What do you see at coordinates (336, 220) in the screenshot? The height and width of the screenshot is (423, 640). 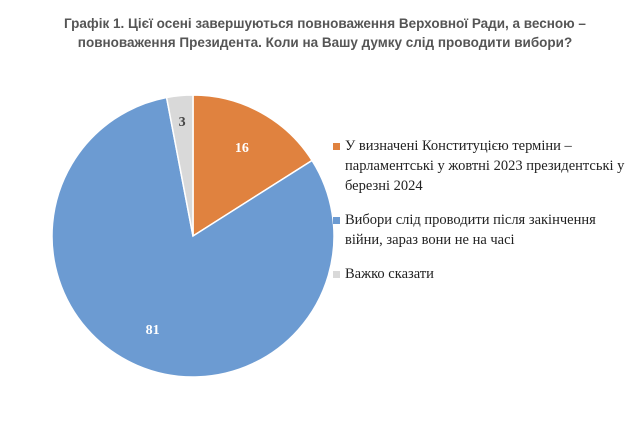 I see `legend-swatch-after-war` at bounding box center [336, 220].